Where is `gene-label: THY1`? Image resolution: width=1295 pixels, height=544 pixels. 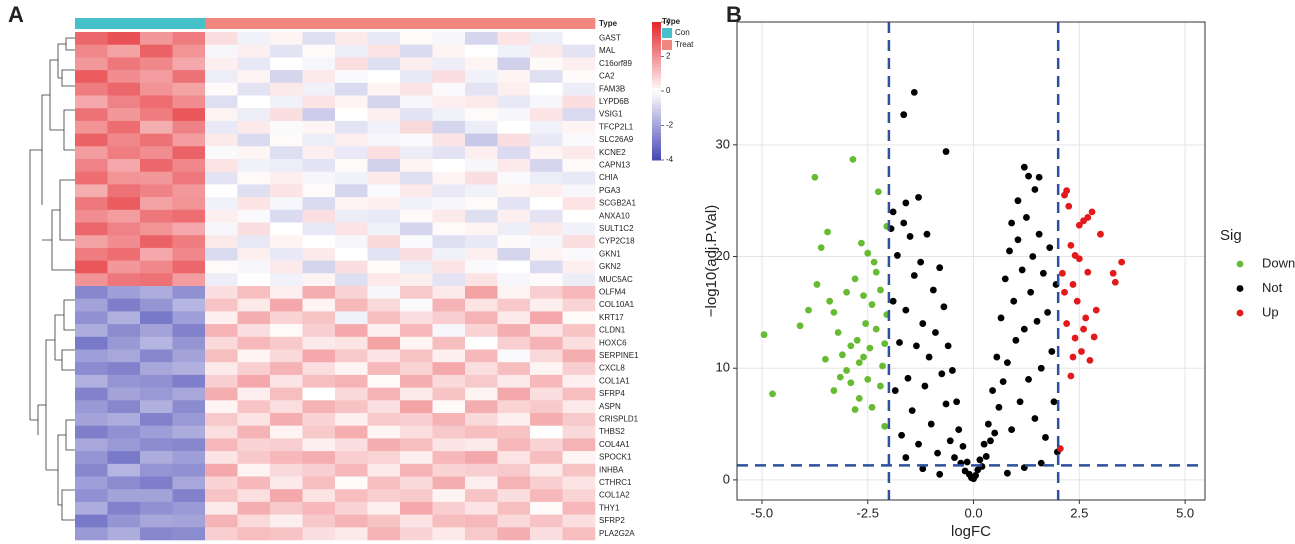
gene-label: THY1 is located at coordinates (609, 507).